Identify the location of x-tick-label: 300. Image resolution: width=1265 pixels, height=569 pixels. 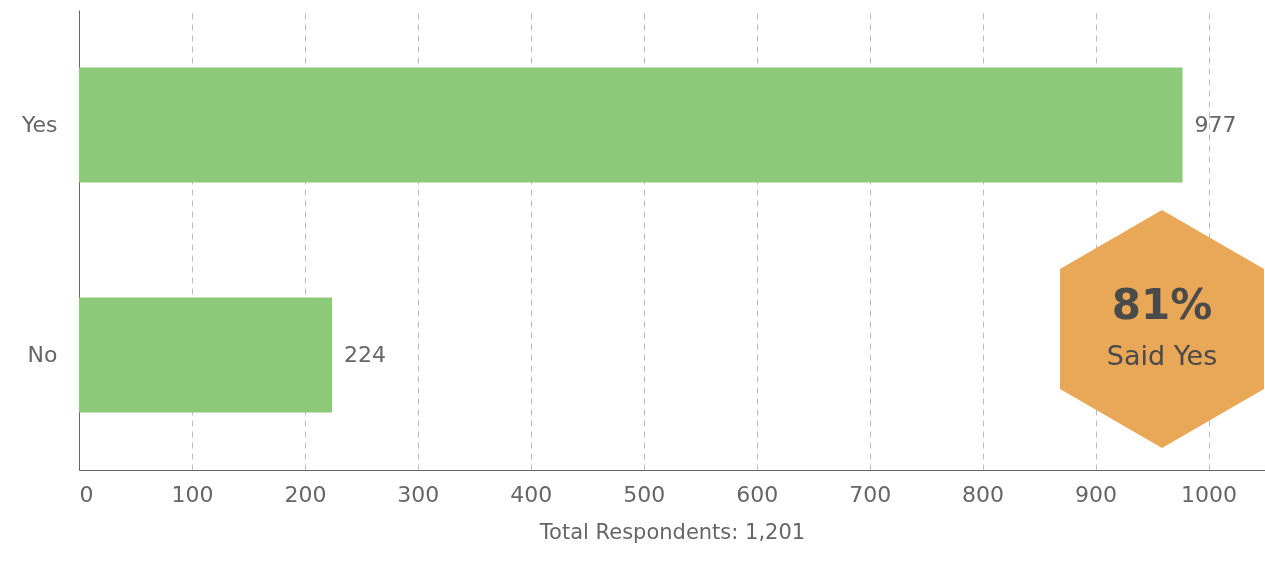
(418, 494).